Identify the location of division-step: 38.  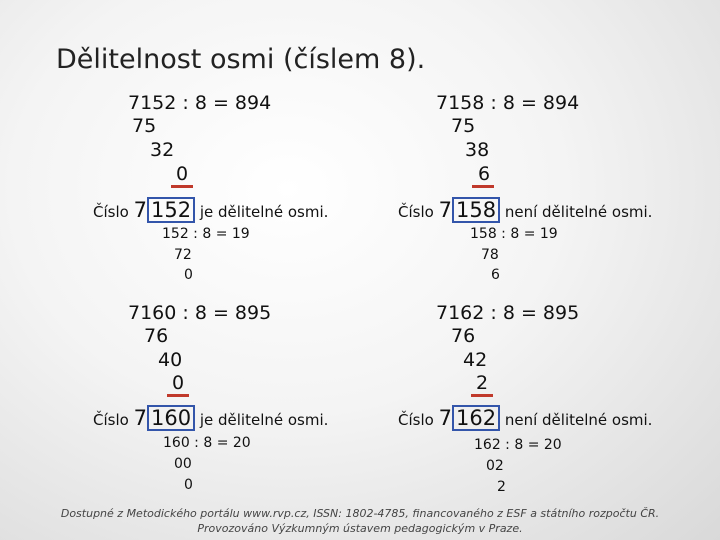
(477, 150).